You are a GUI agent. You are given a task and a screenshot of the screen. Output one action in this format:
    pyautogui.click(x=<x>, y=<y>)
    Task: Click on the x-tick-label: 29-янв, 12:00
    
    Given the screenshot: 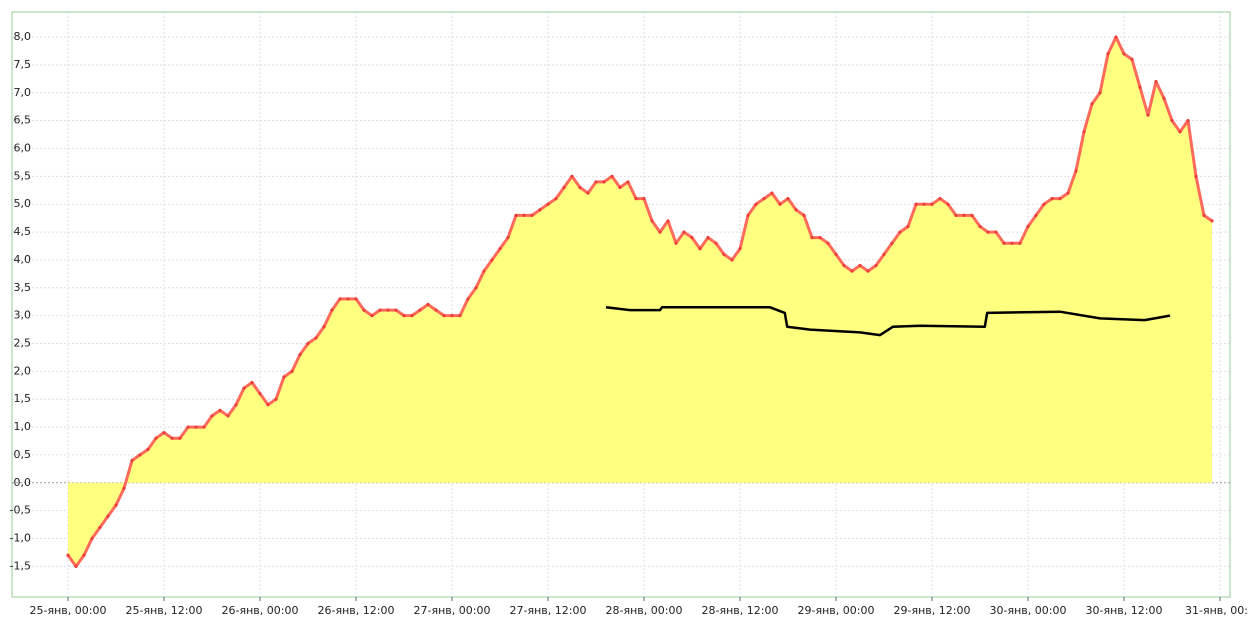 What is the action you would take?
    pyautogui.click(x=932, y=610)
    